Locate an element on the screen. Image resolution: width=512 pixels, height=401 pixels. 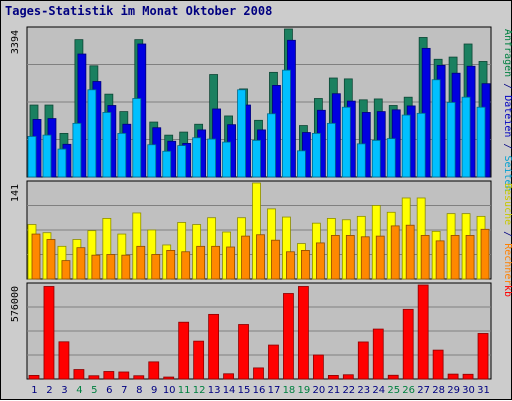
day-label-11: 11 is located at coordinates (184, 390).